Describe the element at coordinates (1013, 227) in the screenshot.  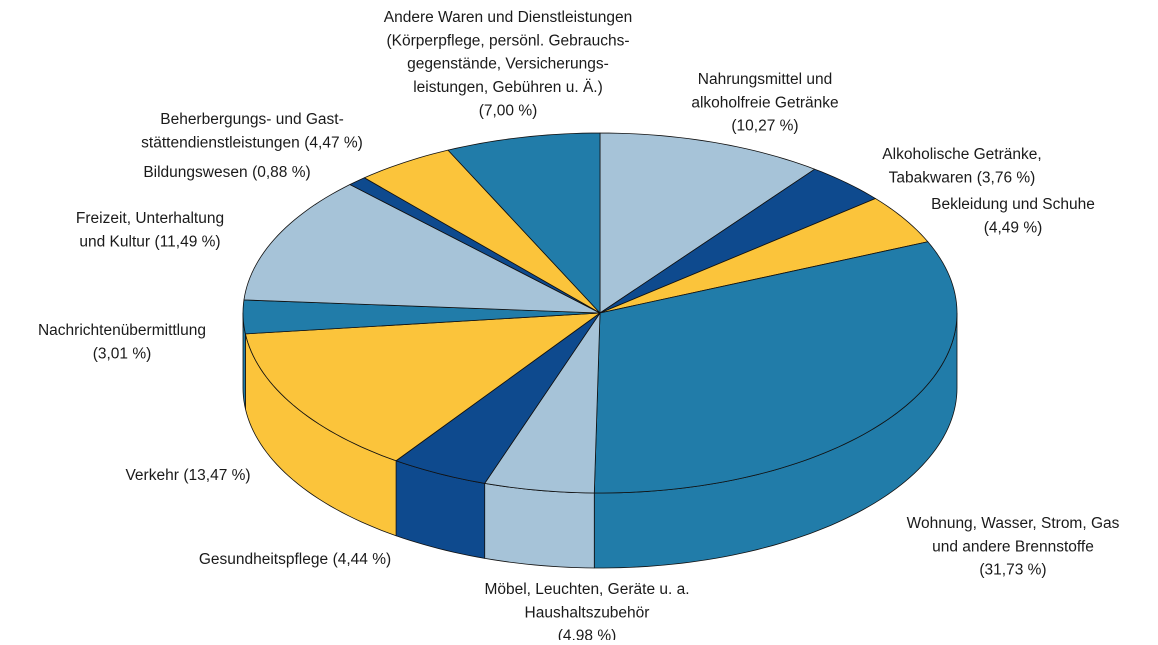
I see `value-label: (4,49 %)` at that location.